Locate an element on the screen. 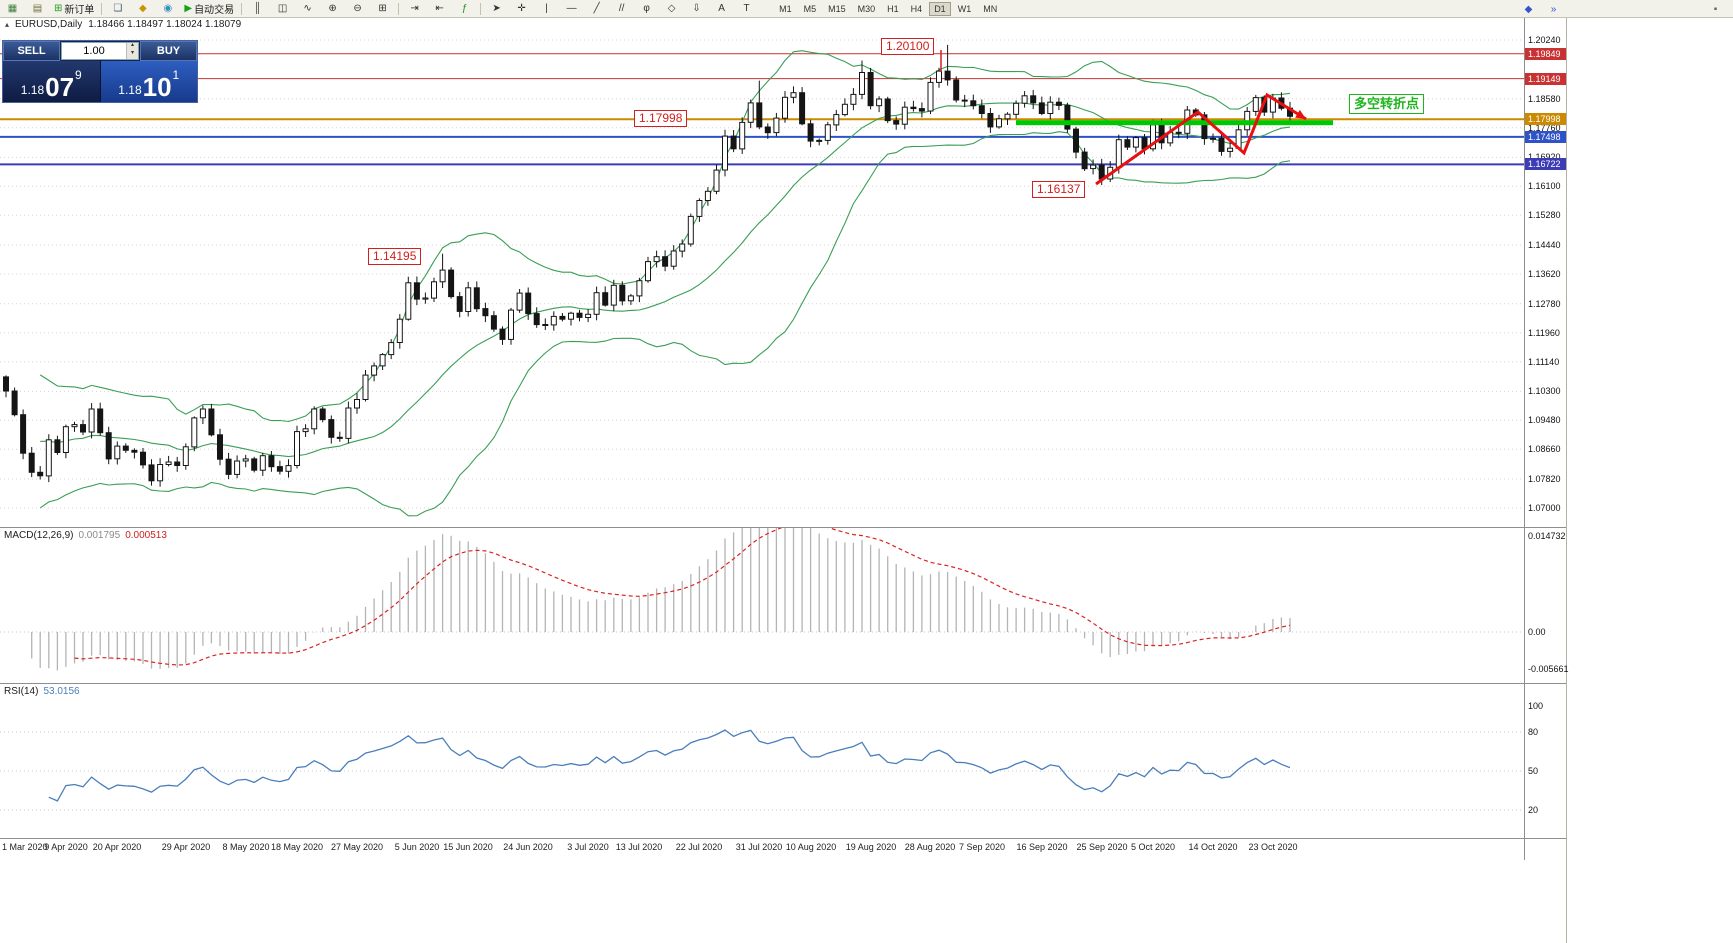  new-chart: ▦ is located at coordinates (12, 8).